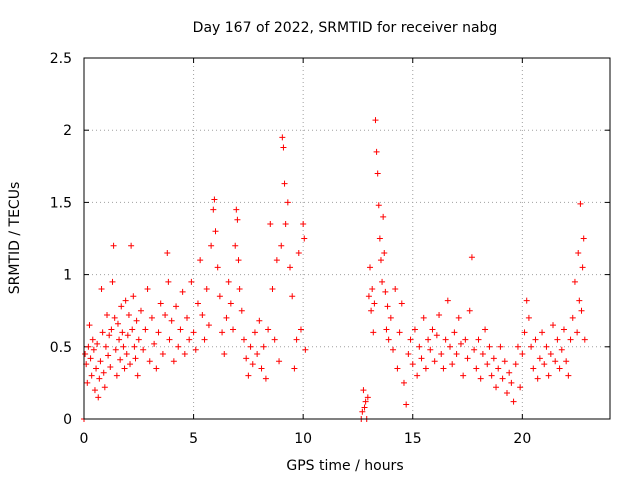 This screenshot has height=480, width=640. I want to click on x-tick-label: 5, so click(193, 439).